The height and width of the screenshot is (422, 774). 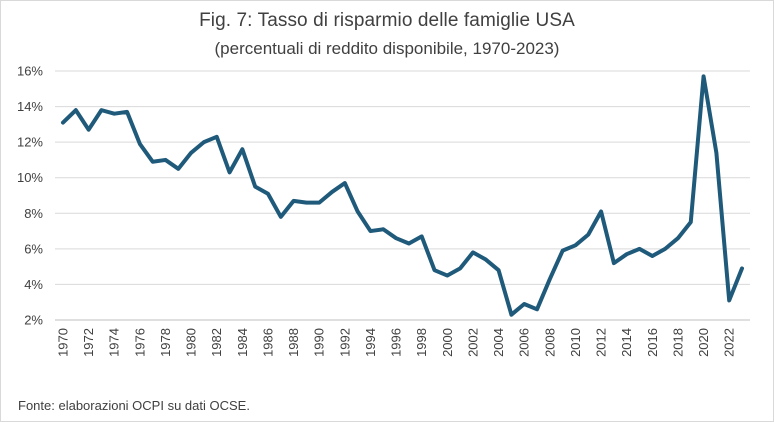 I want to click on source-note: Fonte: elaborazioni OCPI su dati OCSE., so click(x=134, y=405).